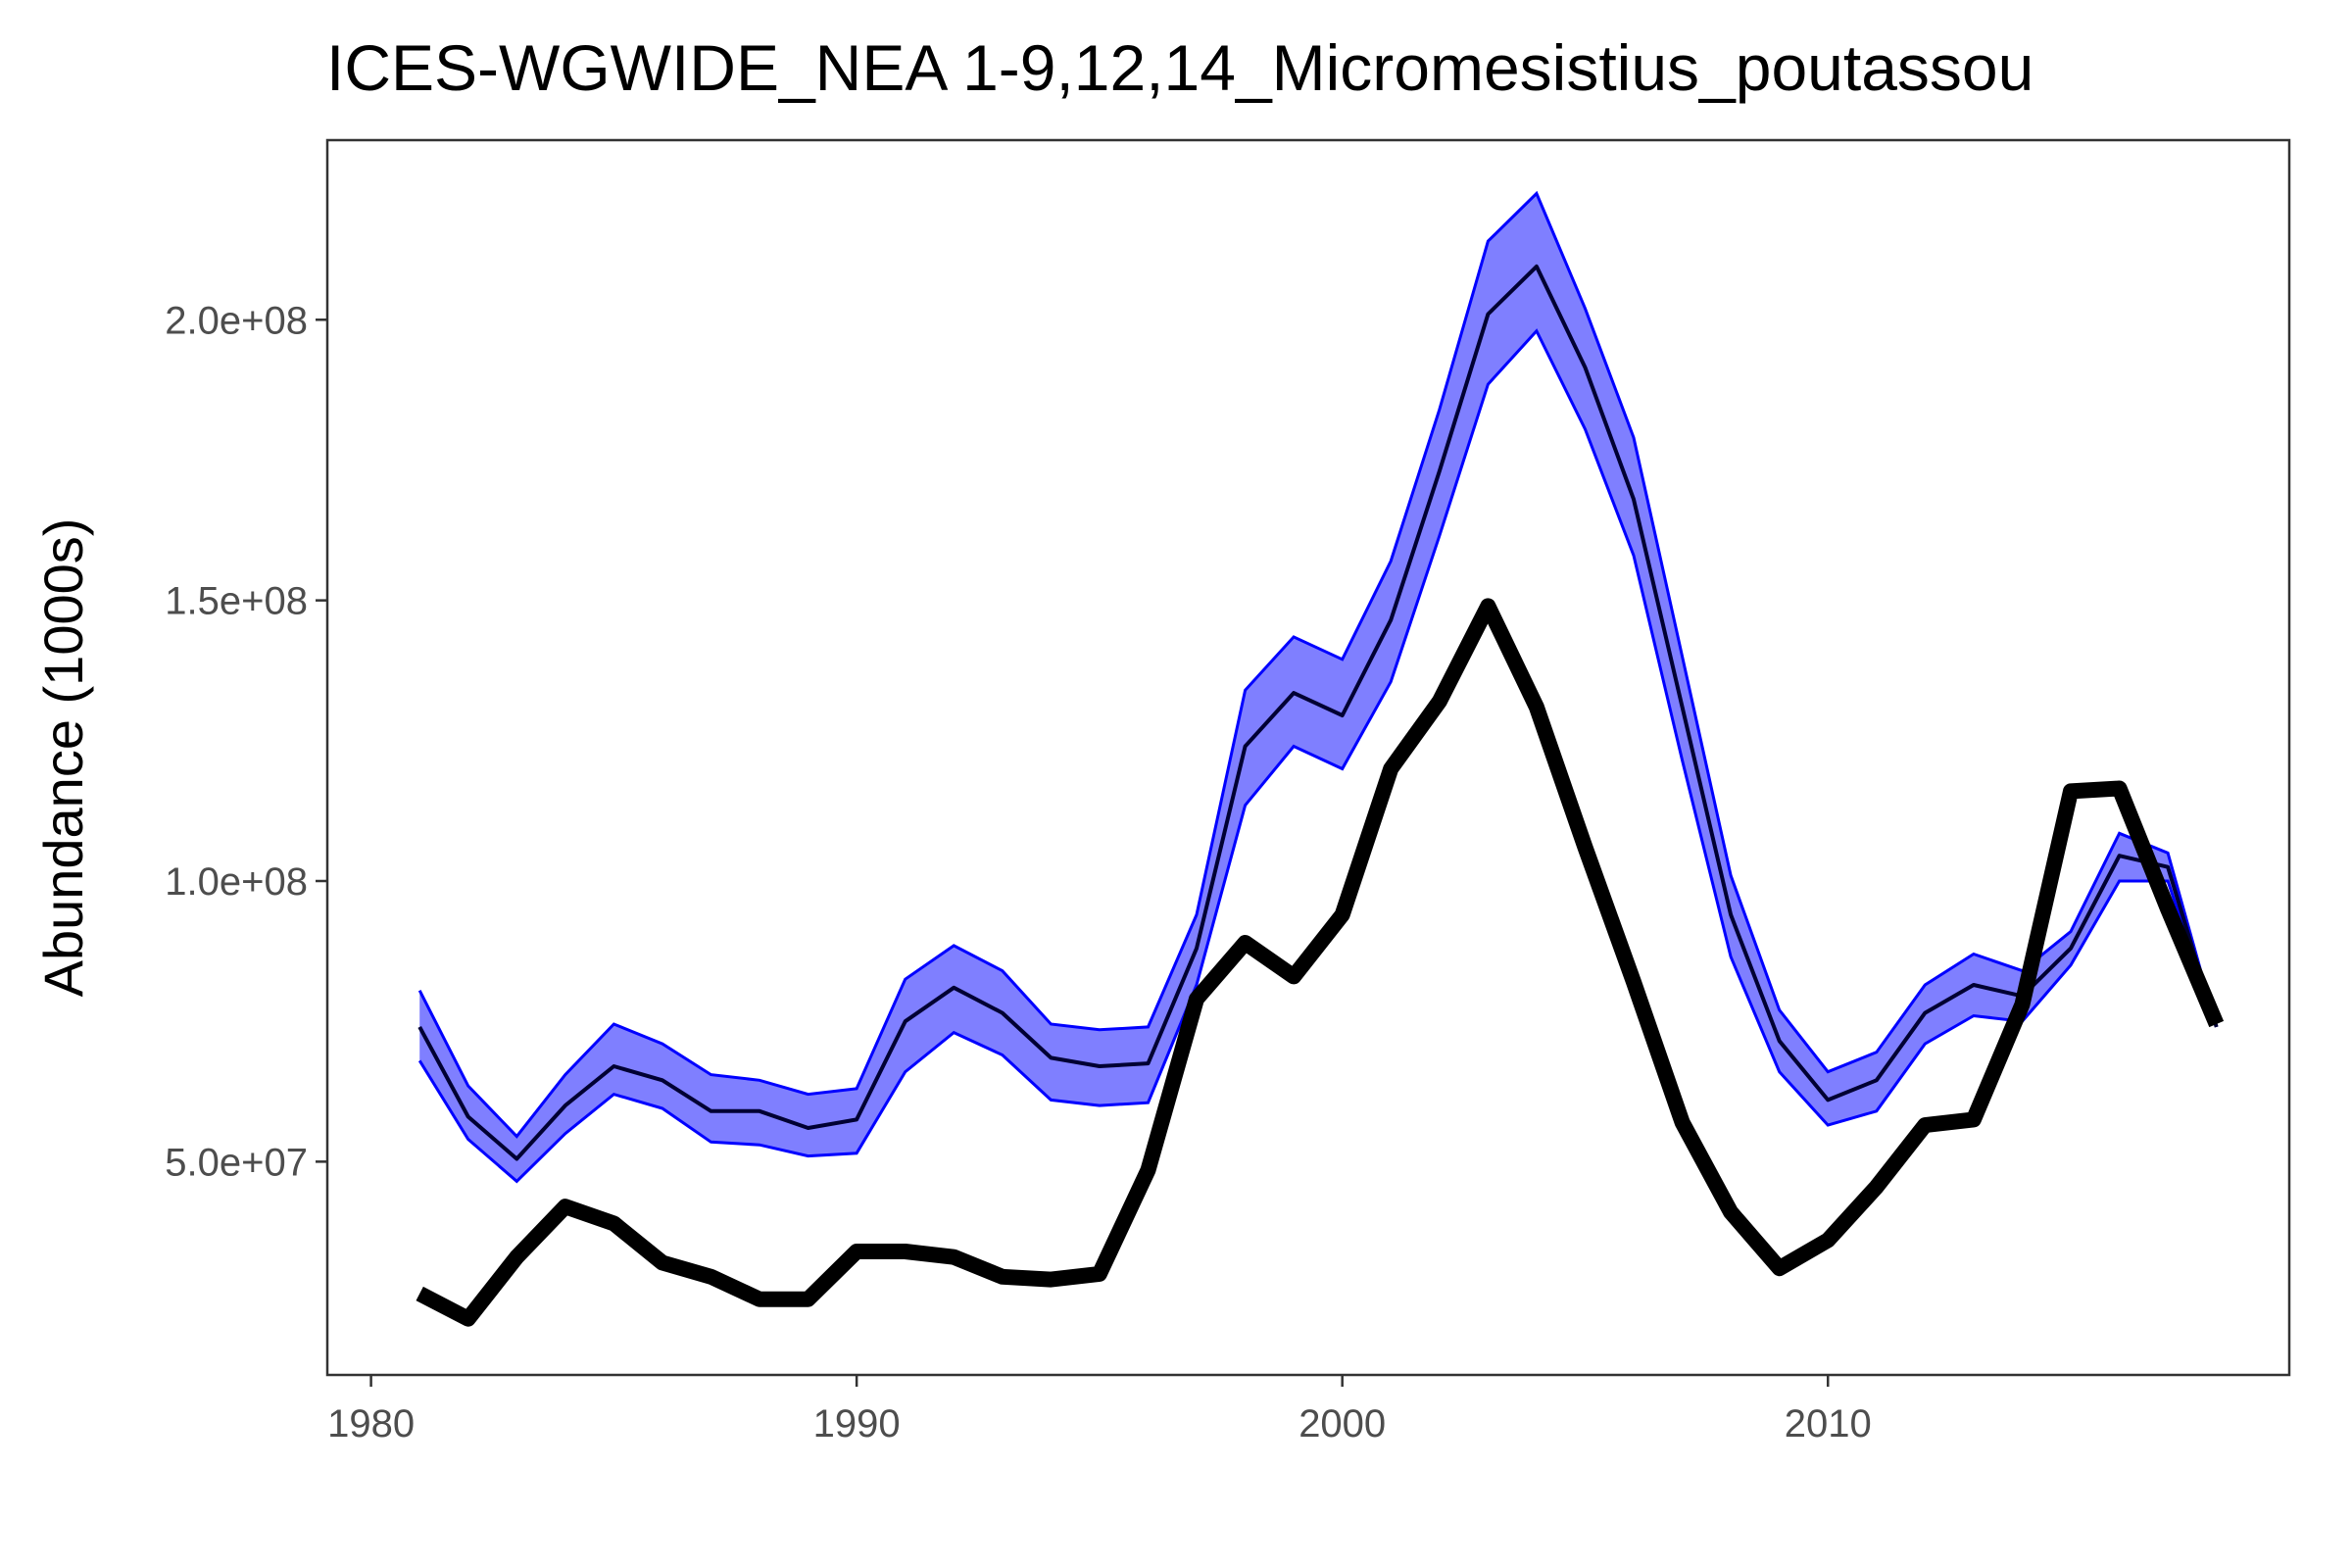 This screenshot has width=2352, height=1568. What do you see at coordinates (63, 758) in the screenshot?
I see `y-axis-title: Abundance (1000s)` at bounding box center [63, 758].